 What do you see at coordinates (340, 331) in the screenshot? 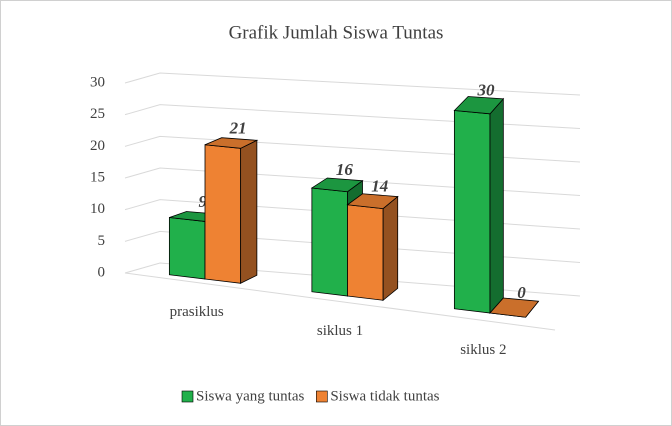
I see `x-tick-label: siklus 1` at bounding box center [340, 331].